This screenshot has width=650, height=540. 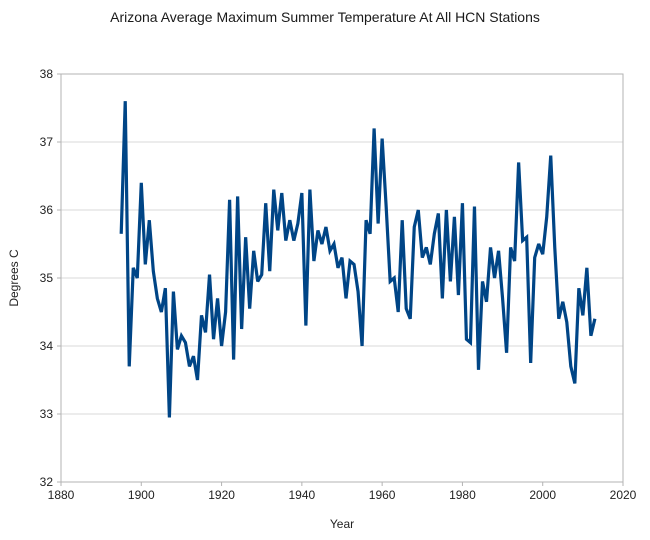 What do you see at coordinates (141, 495) in the screenshot?
I see `x-tick-label: 1900` at bounding box center [141, 495].